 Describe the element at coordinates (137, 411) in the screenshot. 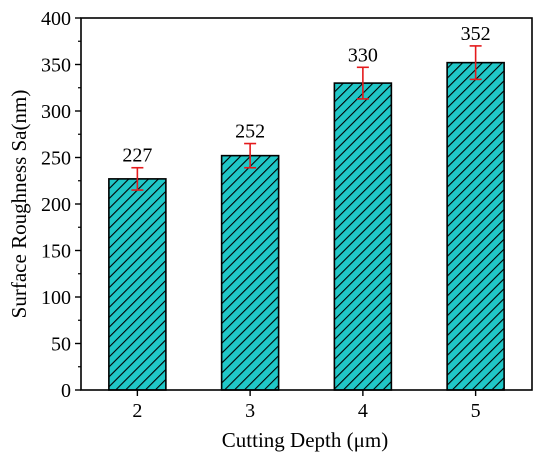

I see `x-tick-label-2: 2` at that location.